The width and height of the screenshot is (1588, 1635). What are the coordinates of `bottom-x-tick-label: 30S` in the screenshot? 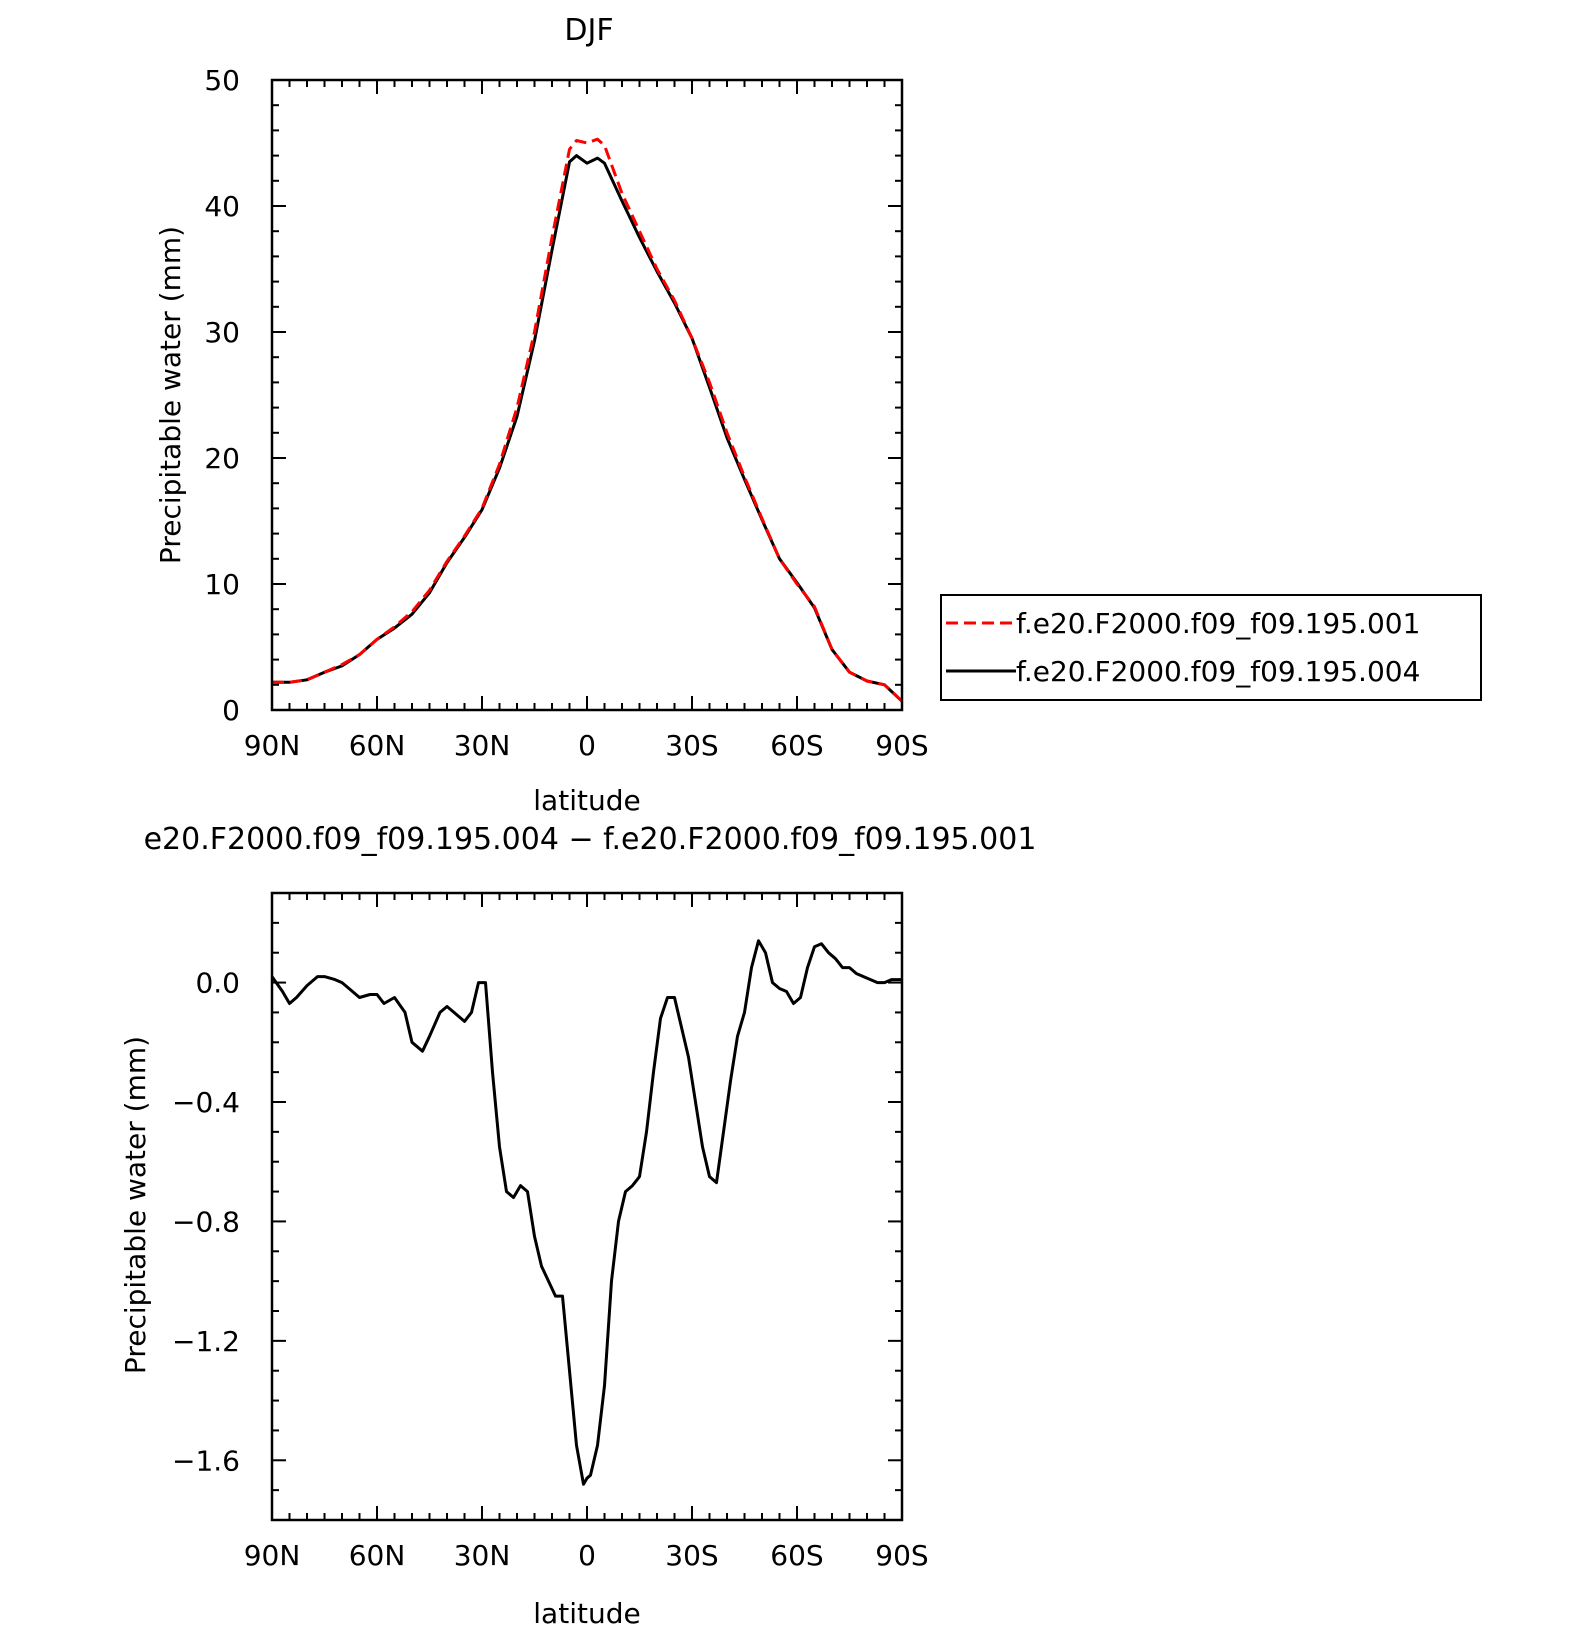 It's located at (691, 1555).